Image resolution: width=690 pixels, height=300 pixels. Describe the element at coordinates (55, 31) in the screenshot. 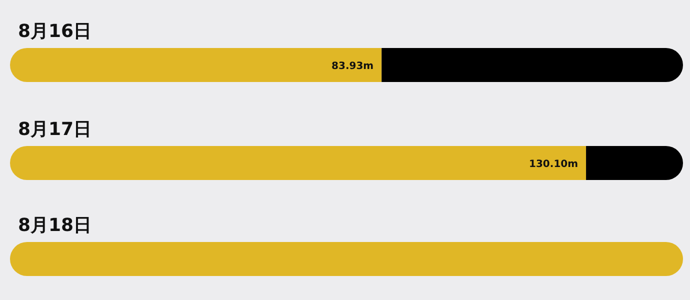

I see `y-tick-label: 8月16日` at that location.